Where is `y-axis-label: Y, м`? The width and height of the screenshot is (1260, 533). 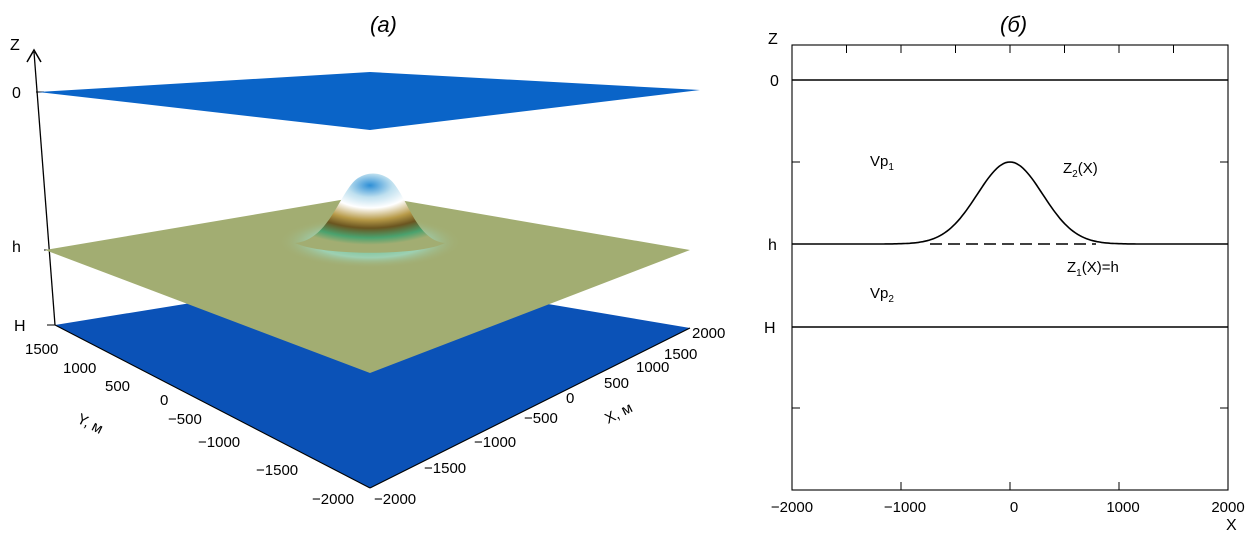
y-axis-label: Y, м is located at coordinates (90, 423).